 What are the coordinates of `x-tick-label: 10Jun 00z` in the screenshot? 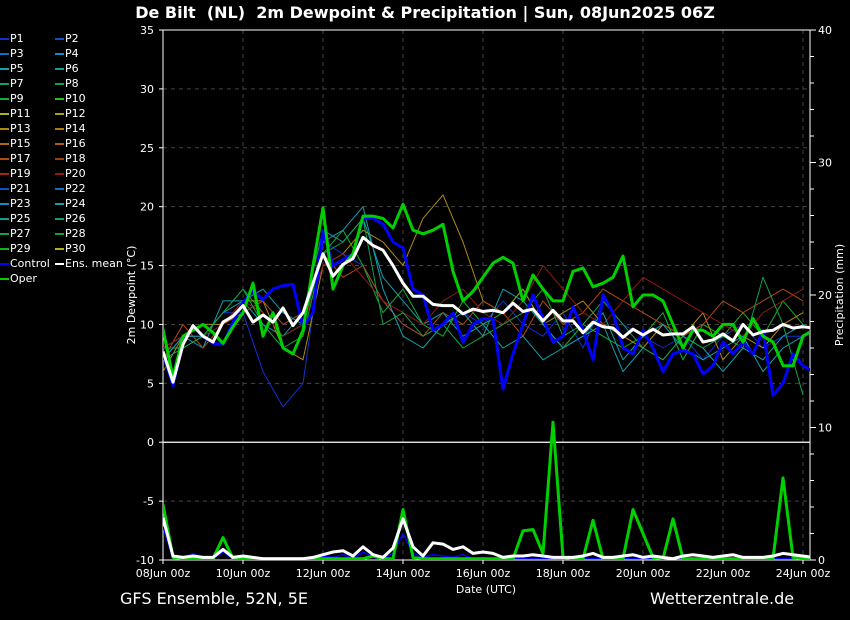 It's located at (243, 573).